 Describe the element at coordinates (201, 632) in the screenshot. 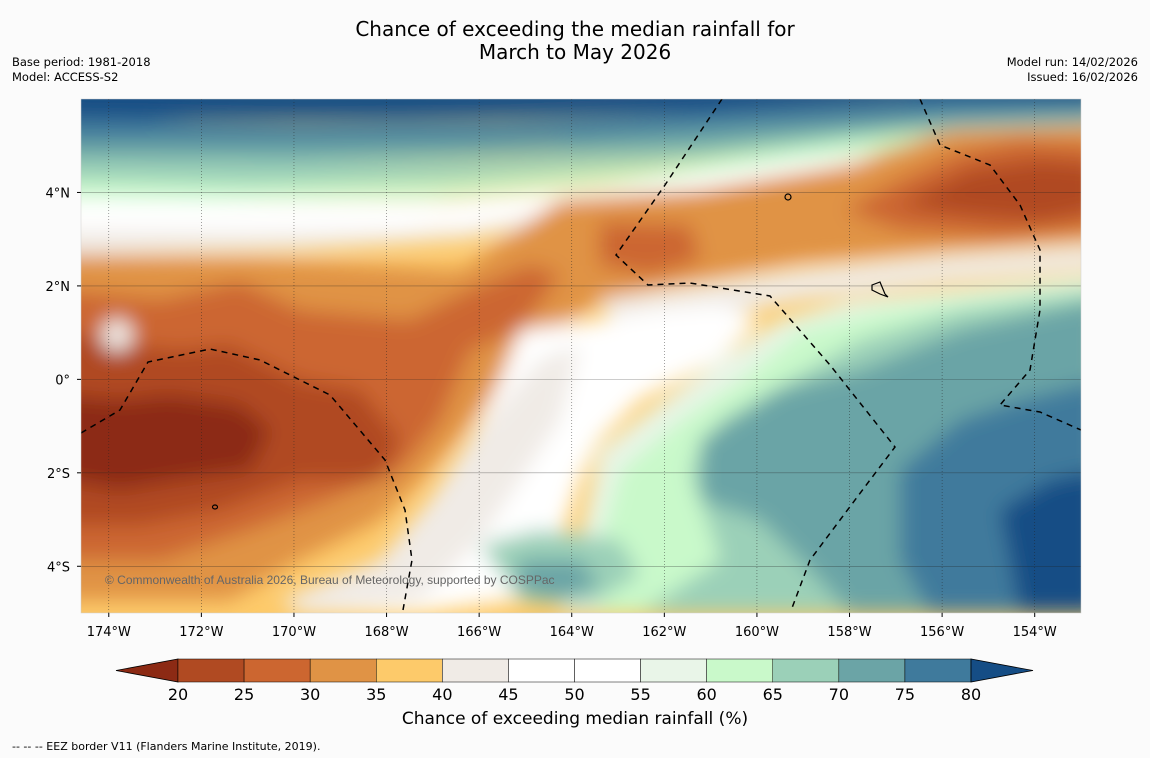

I see `x-tick-label: 172°W` at that location.